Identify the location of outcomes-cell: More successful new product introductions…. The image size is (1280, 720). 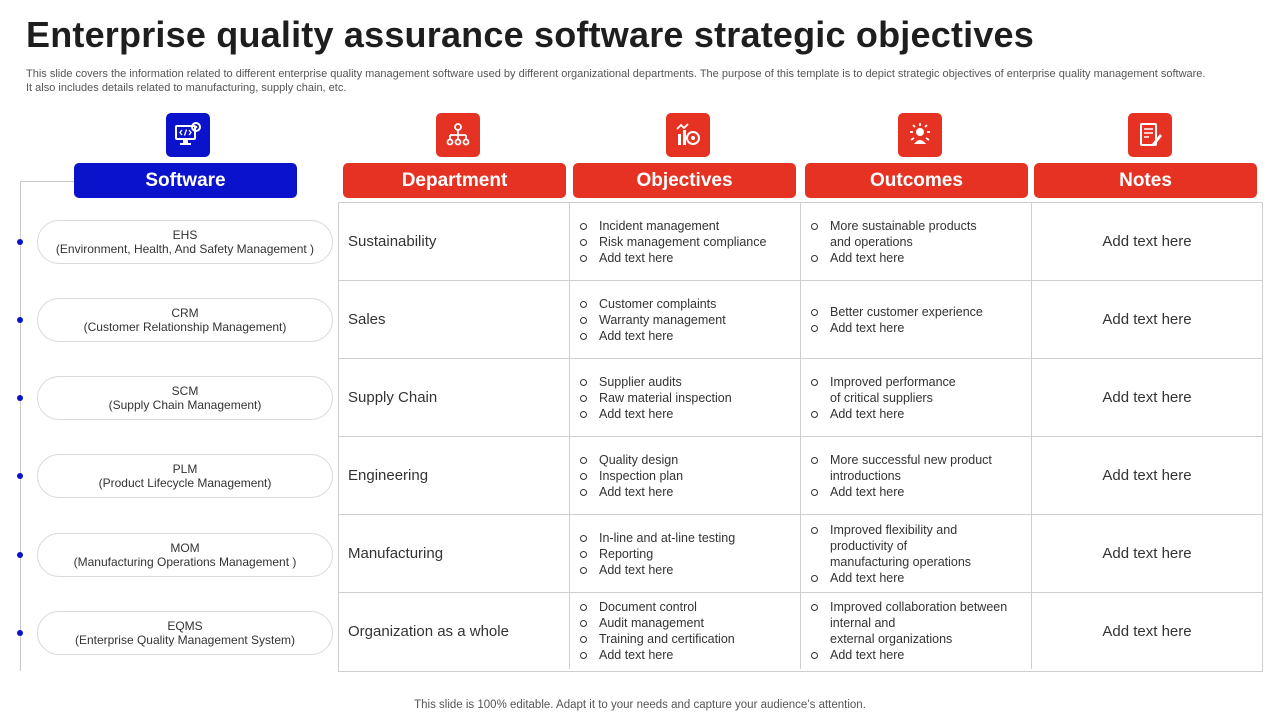
(916, 476).